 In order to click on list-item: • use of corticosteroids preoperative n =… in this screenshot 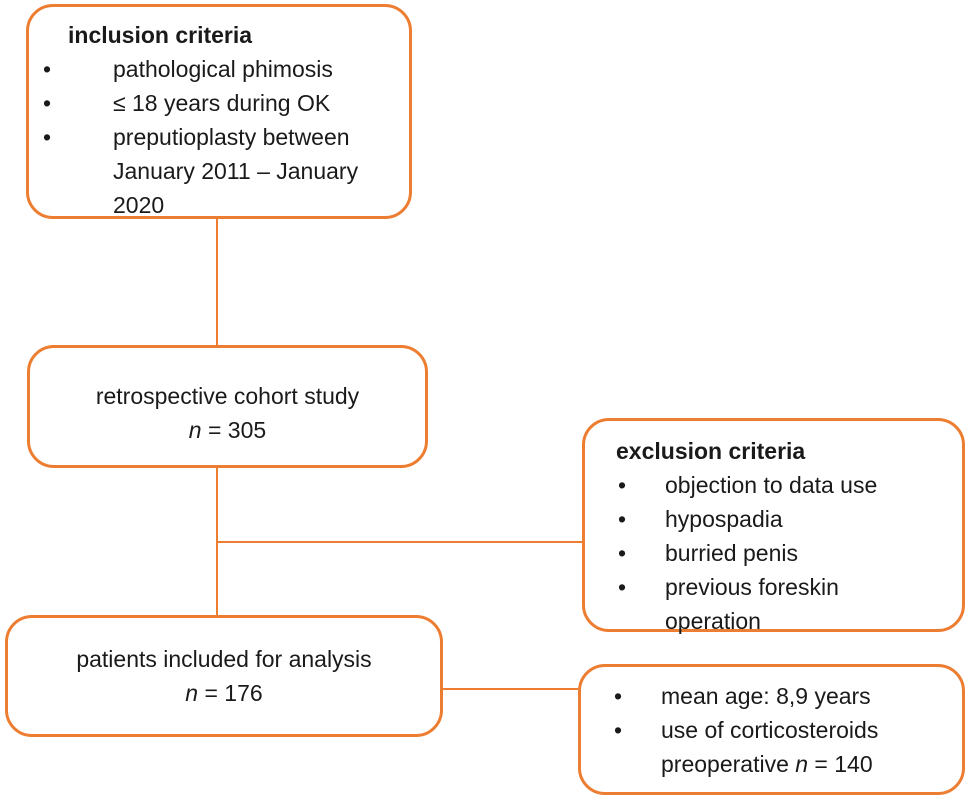, I will do `click(768, 747)`.